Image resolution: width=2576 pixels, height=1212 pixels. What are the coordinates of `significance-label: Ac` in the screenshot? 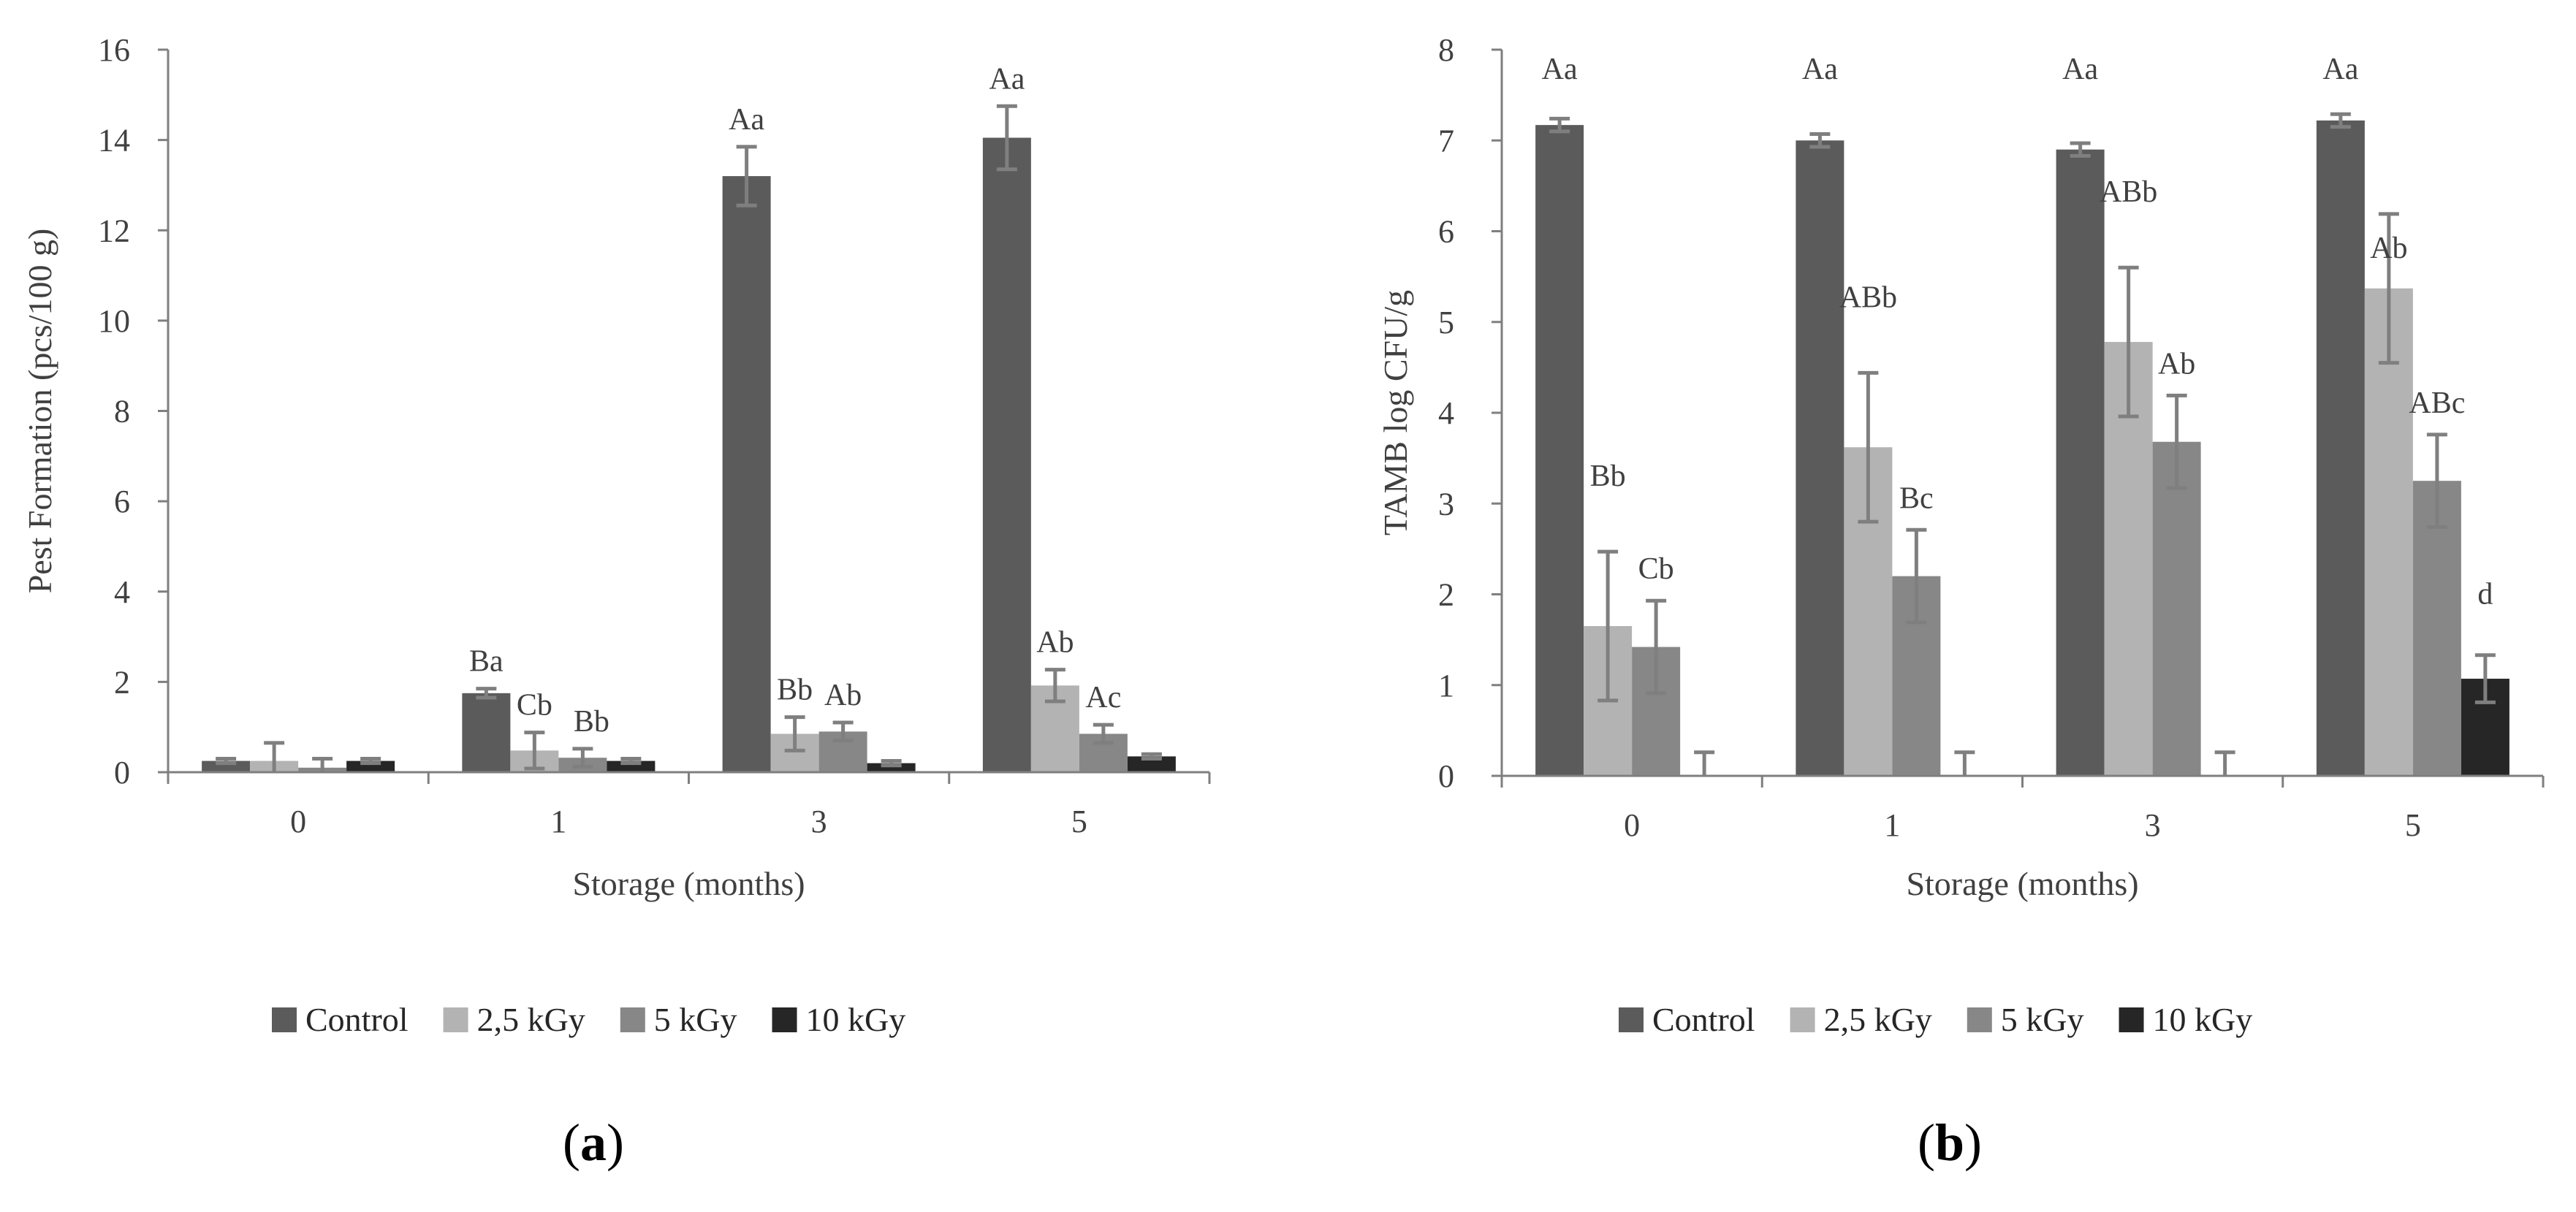 It's located at (1103, 698).